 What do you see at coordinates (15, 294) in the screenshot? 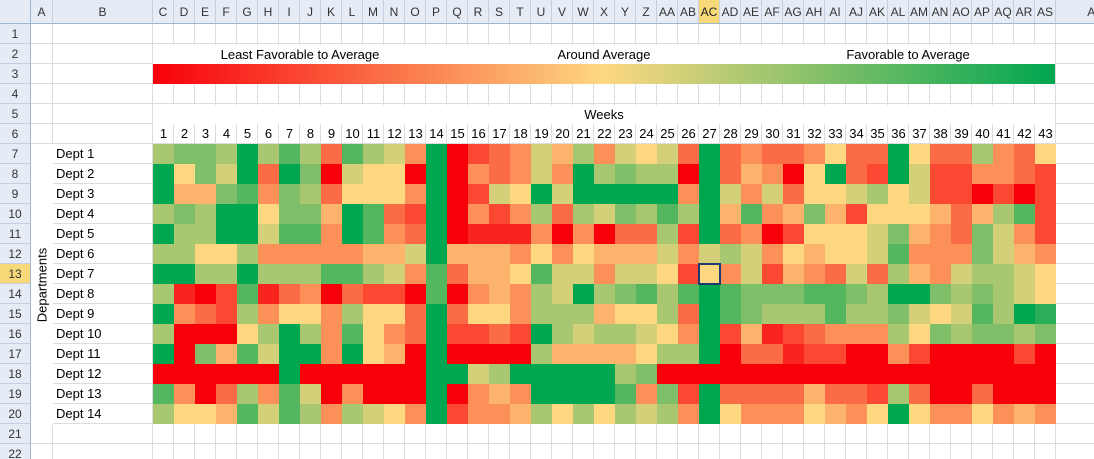
I see `row-header-14: 14` at bounding box center [15, 294].